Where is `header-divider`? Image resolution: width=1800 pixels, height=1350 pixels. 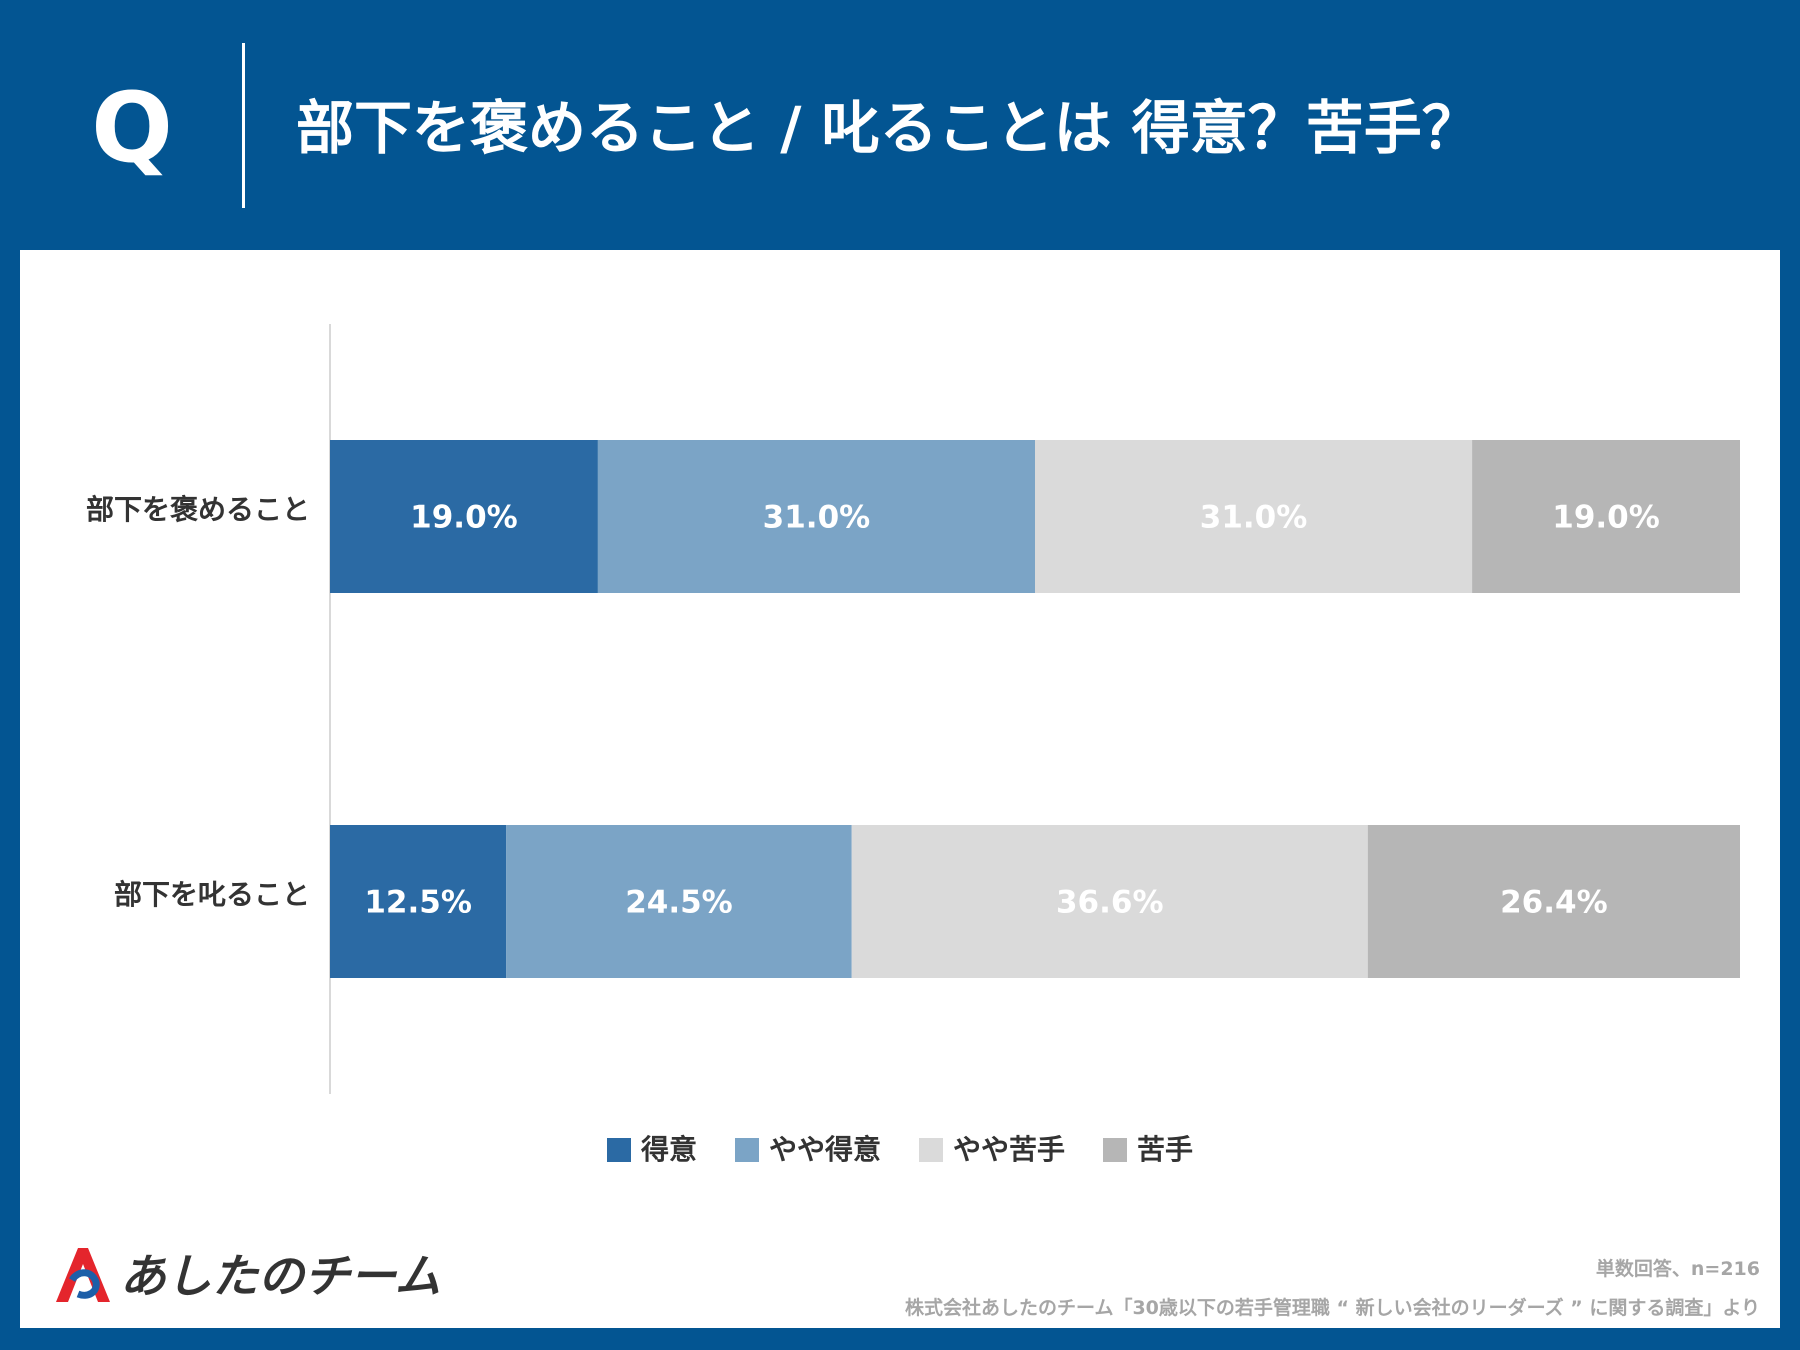
header-divider is located at coordinates (243, 125).